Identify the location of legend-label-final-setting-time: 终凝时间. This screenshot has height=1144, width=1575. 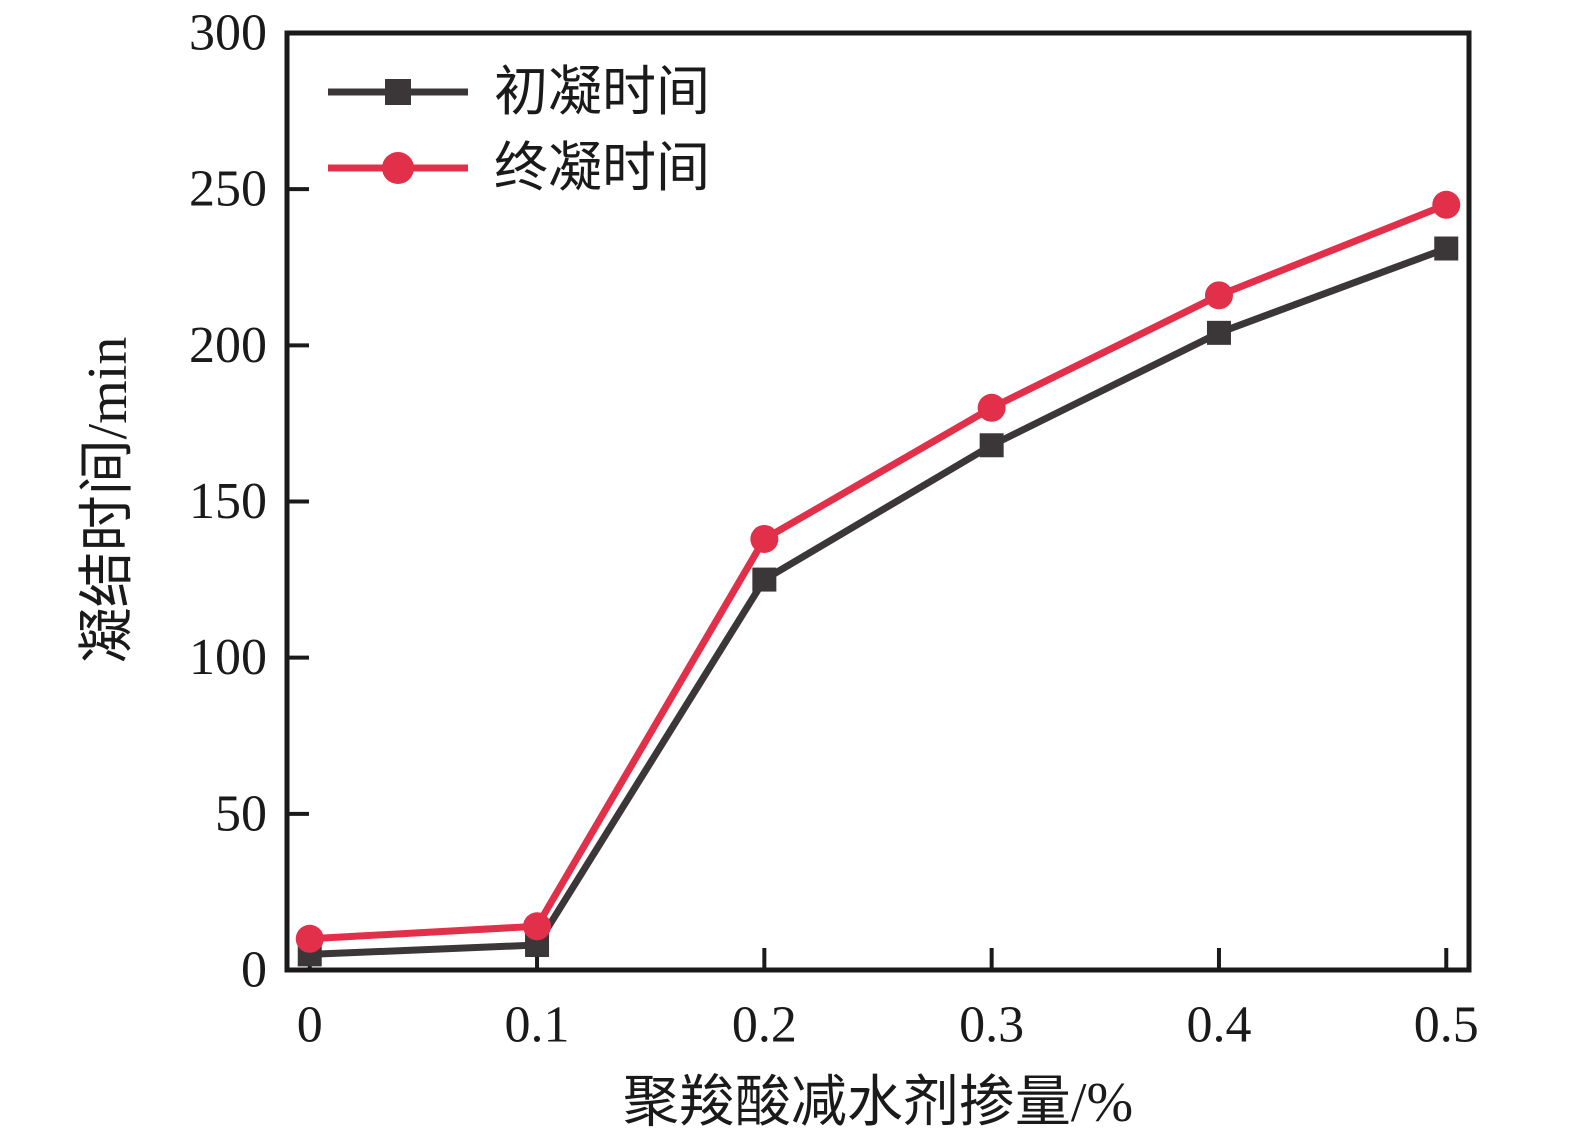
(602, 168).